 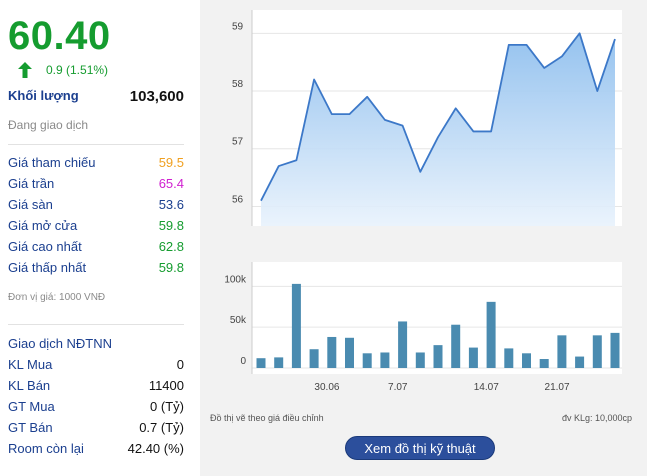 I want to click on price-tick-label: 57, so click(x=238, y=142).